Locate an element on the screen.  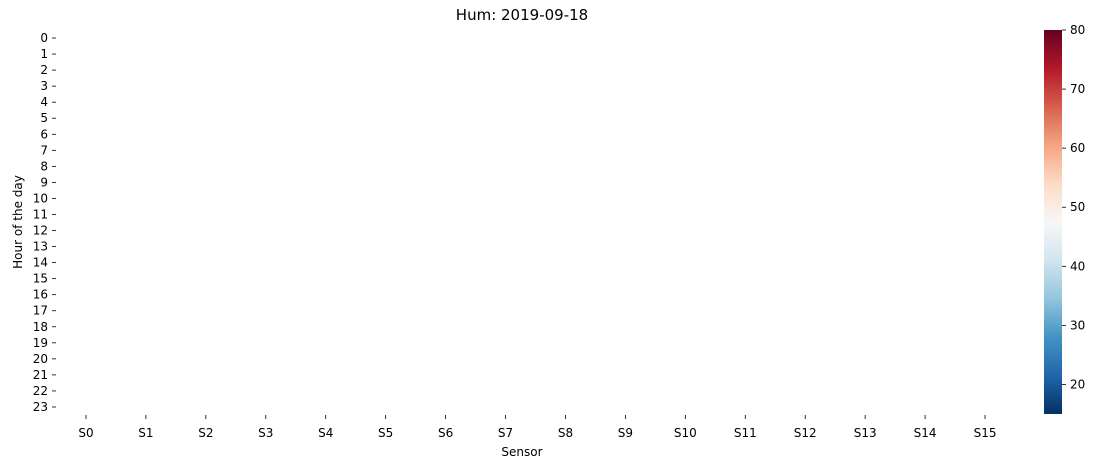
y-tick-label: 10 is located at coordinates (40, 198).